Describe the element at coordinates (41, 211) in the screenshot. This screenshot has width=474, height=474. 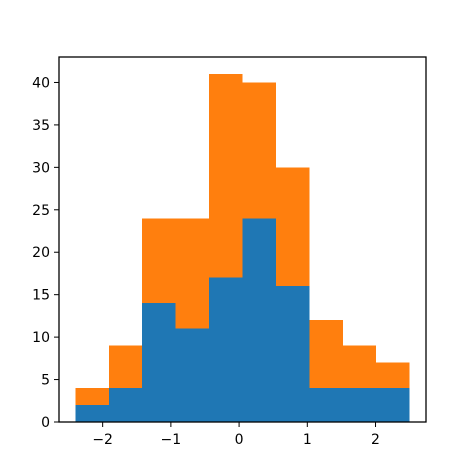
I see `y-tick-label: 25` at that location.